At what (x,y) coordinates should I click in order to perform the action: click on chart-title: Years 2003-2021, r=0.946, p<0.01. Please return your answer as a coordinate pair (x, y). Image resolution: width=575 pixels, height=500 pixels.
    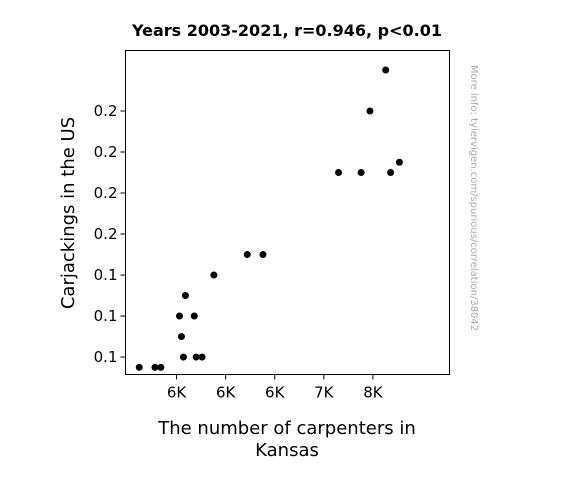
    Looking at the image, I should click on (286, 30).